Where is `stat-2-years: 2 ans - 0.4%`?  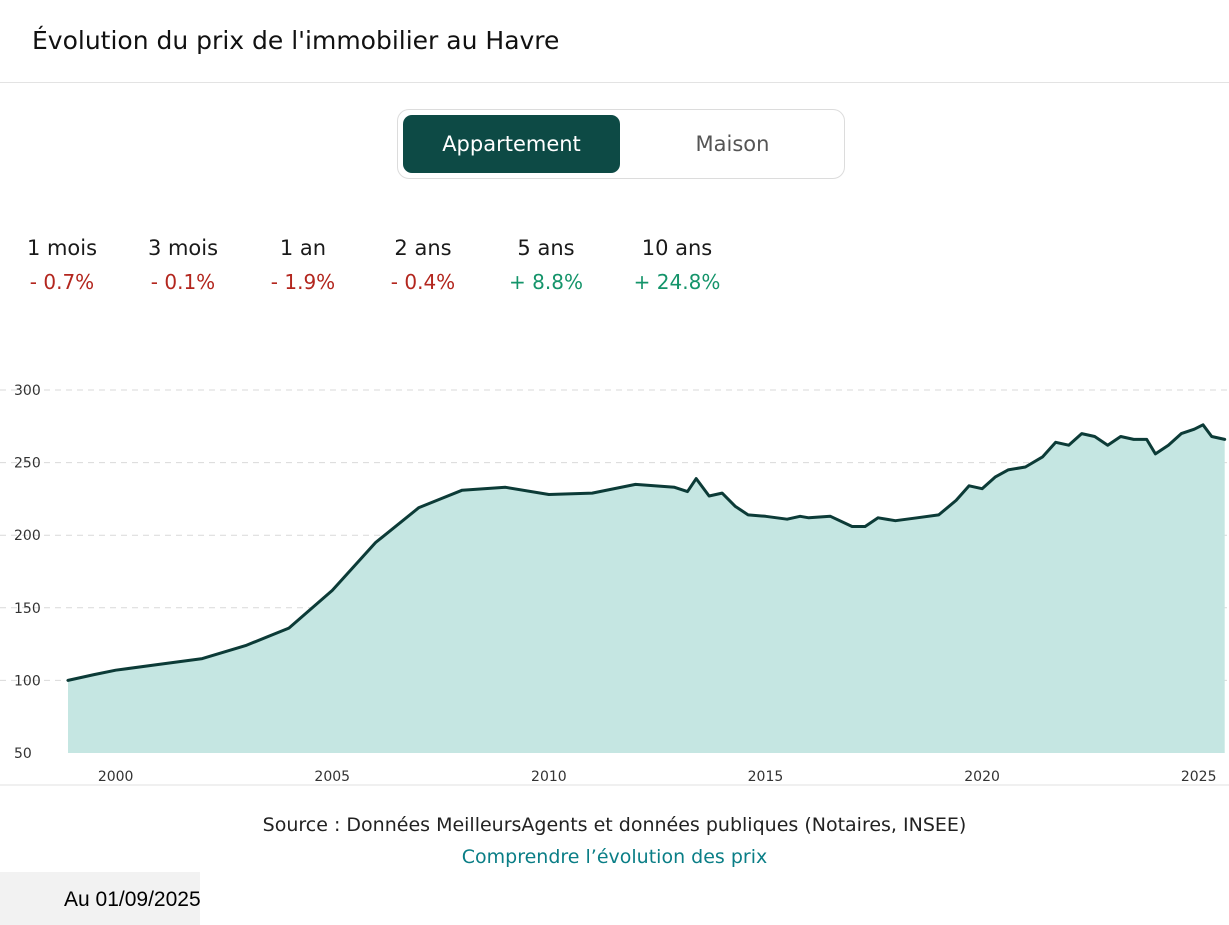
stat-2-years: 2 ans - 0.4% is located at coordinates (423, 265).